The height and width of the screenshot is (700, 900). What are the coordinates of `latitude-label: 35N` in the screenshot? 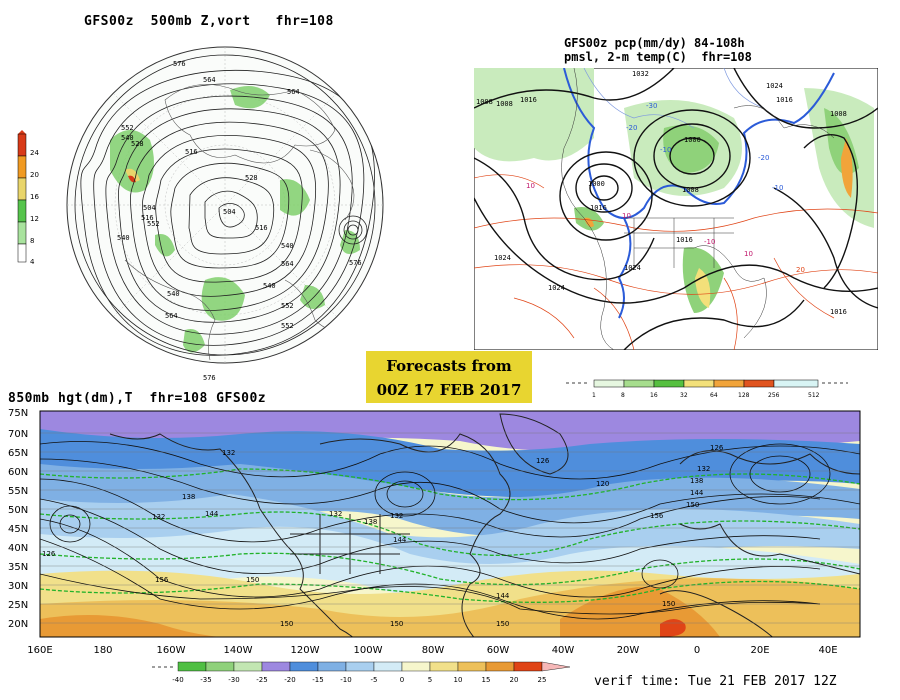 It's located at (18, 567).